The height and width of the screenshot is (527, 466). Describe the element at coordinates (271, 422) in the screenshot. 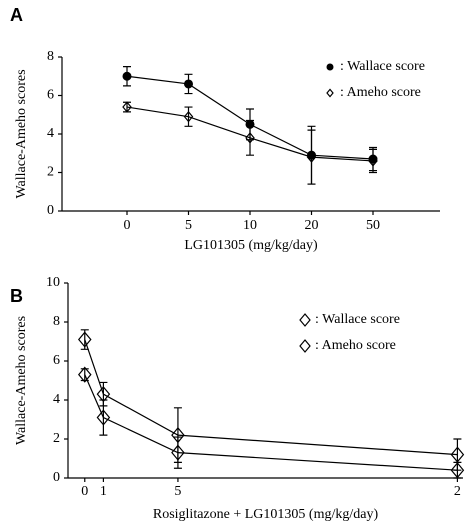

I see `series-line` at that location.